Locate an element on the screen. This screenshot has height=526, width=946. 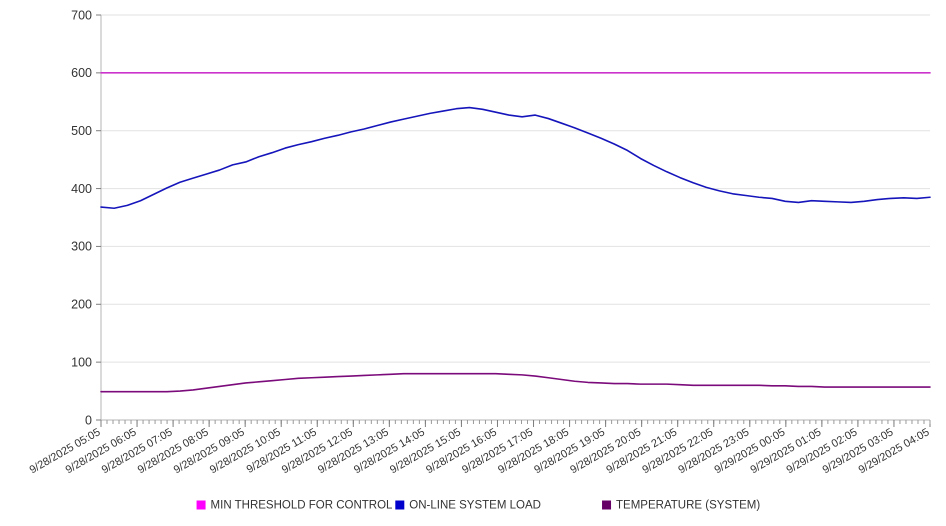
y-tick-label: 500 is located at coordinates (81, 131).